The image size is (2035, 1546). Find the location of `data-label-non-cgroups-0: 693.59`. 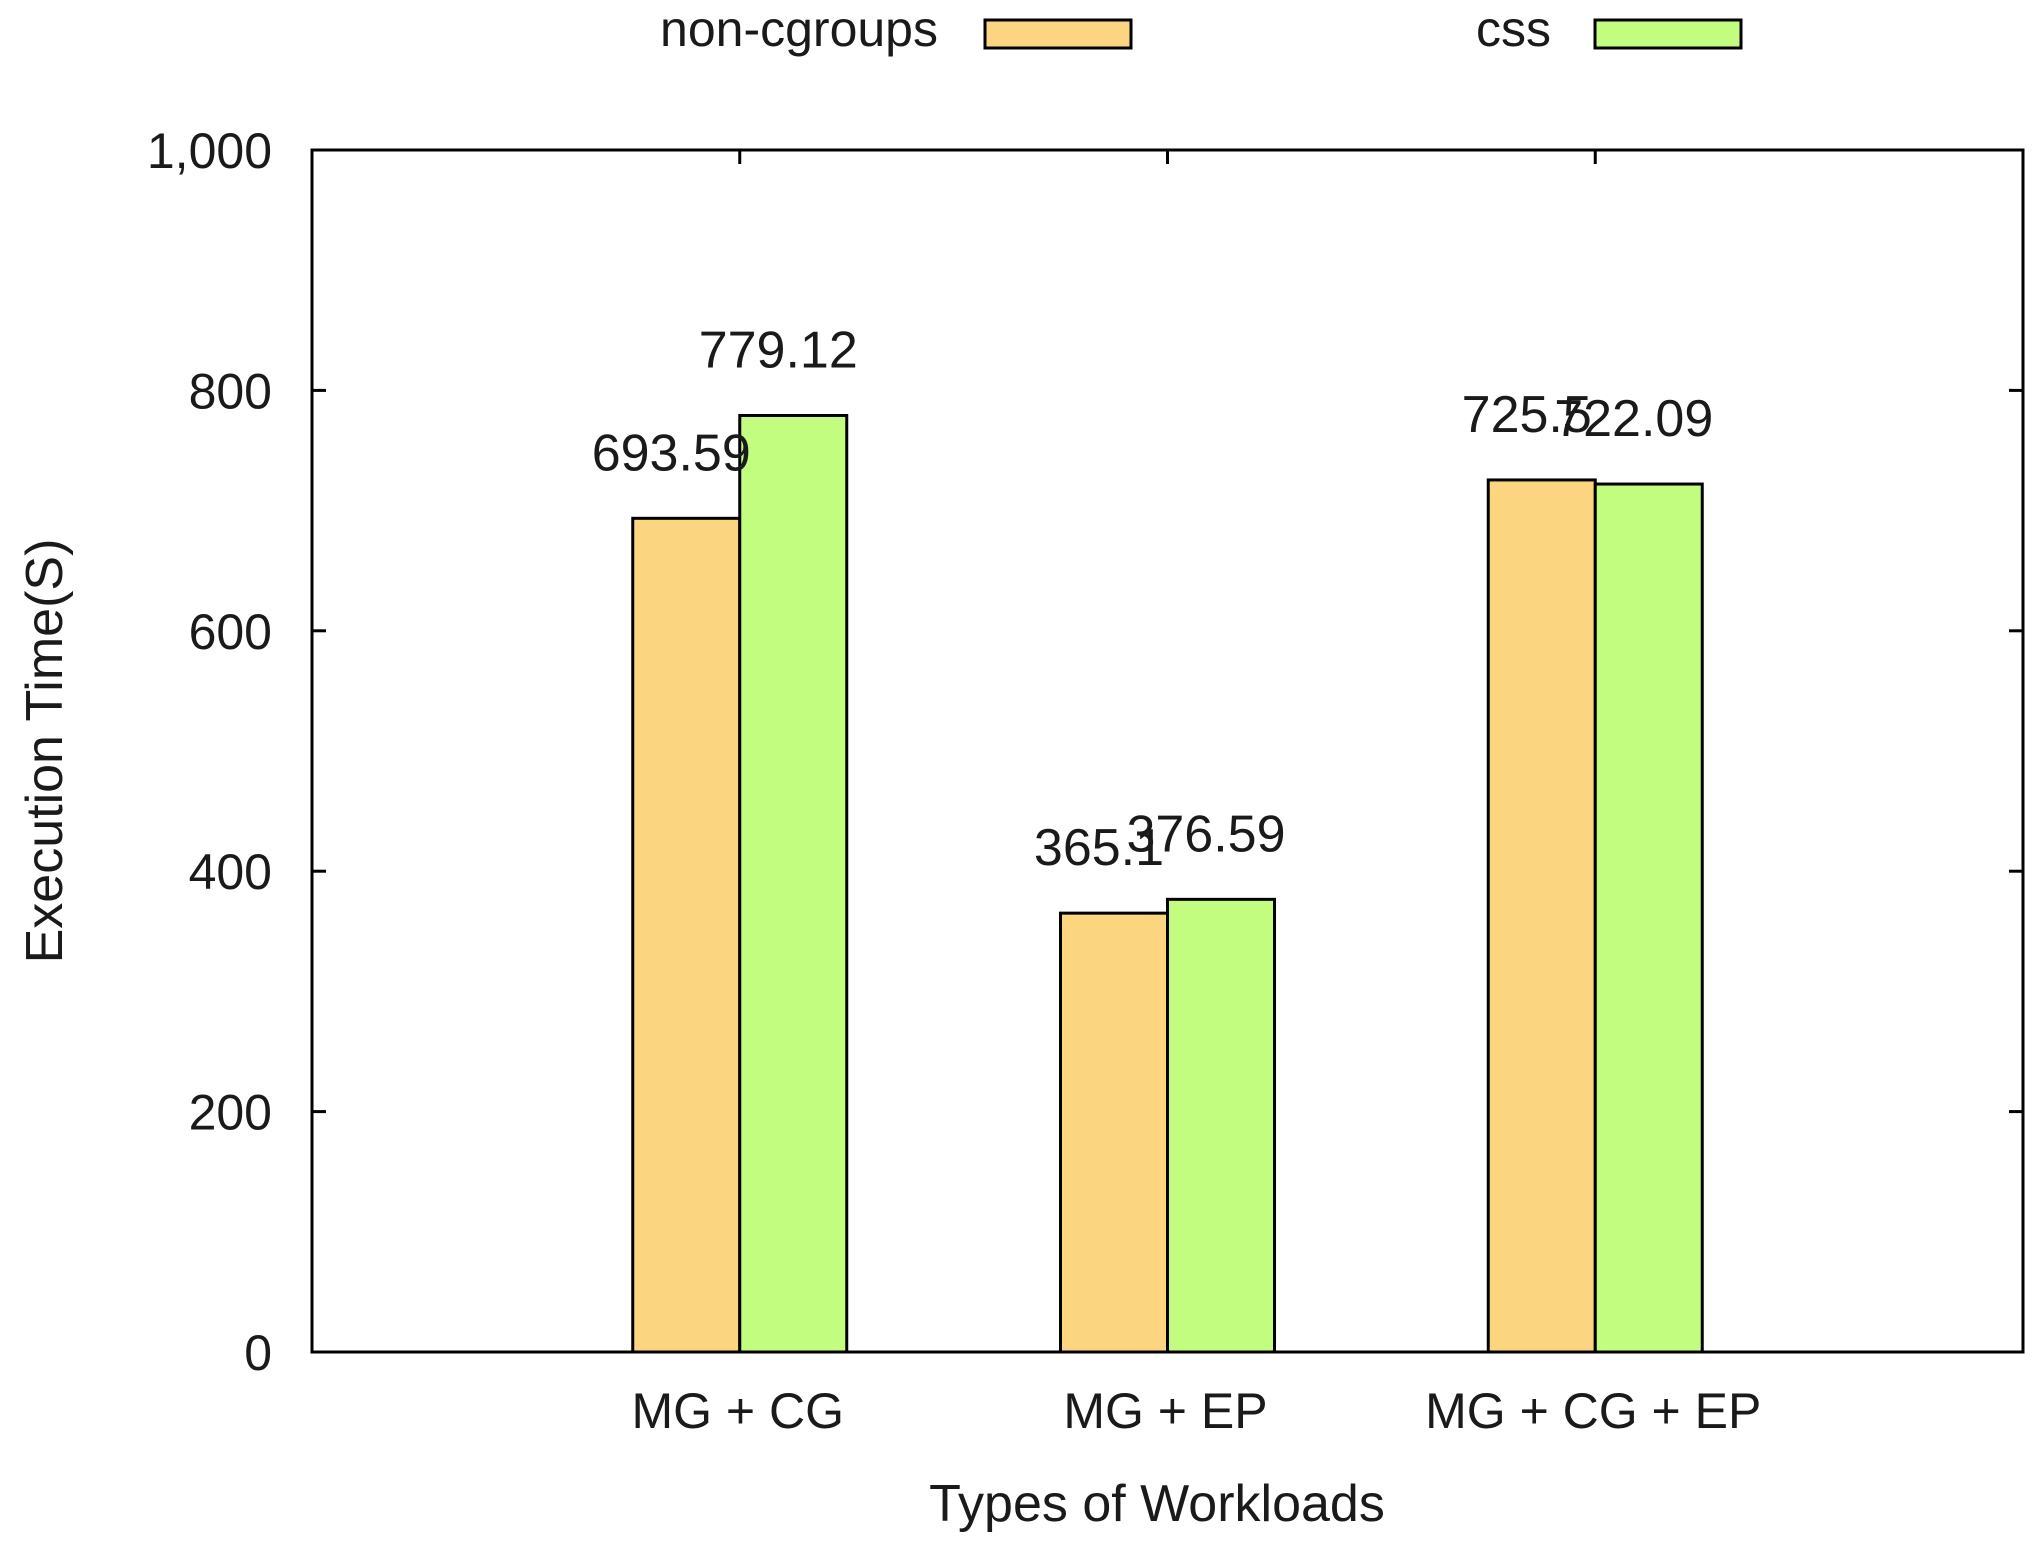

data-label-non-cgroups-0: 693.59 is located at coordinates (671, 453).